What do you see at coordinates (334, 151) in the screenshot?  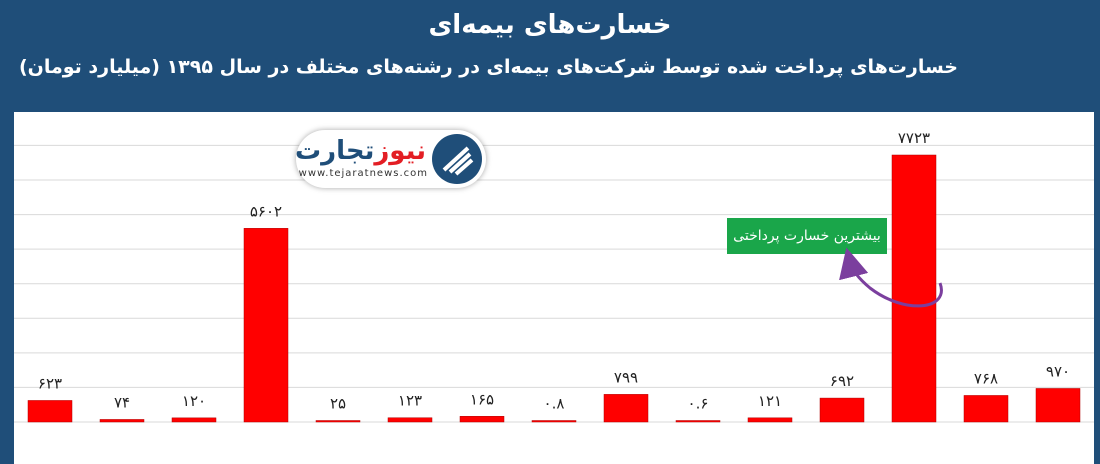 I see `logo-brand-part1: تجارت` at bounding box center [334, 151].